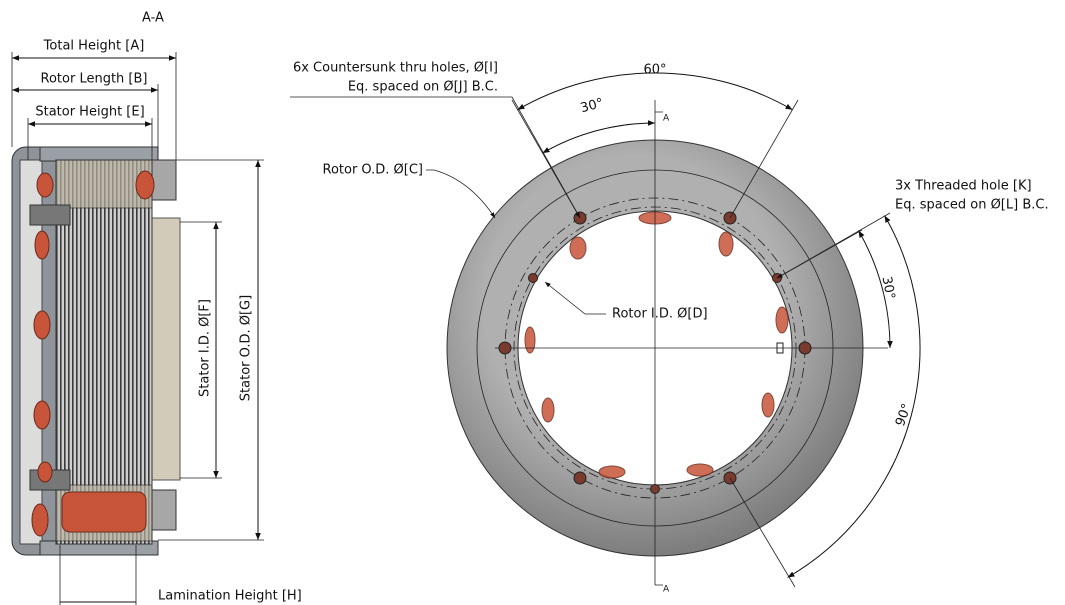 Image resolution: width=1065 pixels, height=605 pixels. What do you see at coordinates (94, 79) in the screenshot?
I see `dim-label: Rotor Length [B]` at bounding box center [94, 79].